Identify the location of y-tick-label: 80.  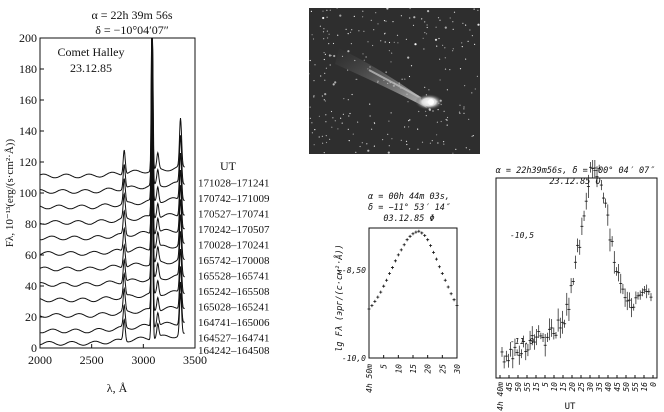
(31, 224).